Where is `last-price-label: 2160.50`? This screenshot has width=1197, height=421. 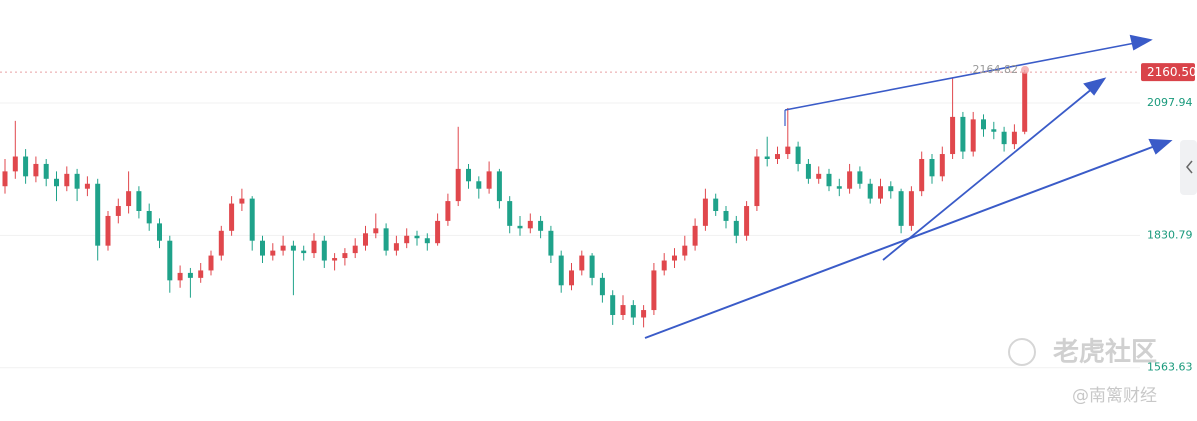
last-price-label: 2160.50 is located at coordinates (1172, 72).